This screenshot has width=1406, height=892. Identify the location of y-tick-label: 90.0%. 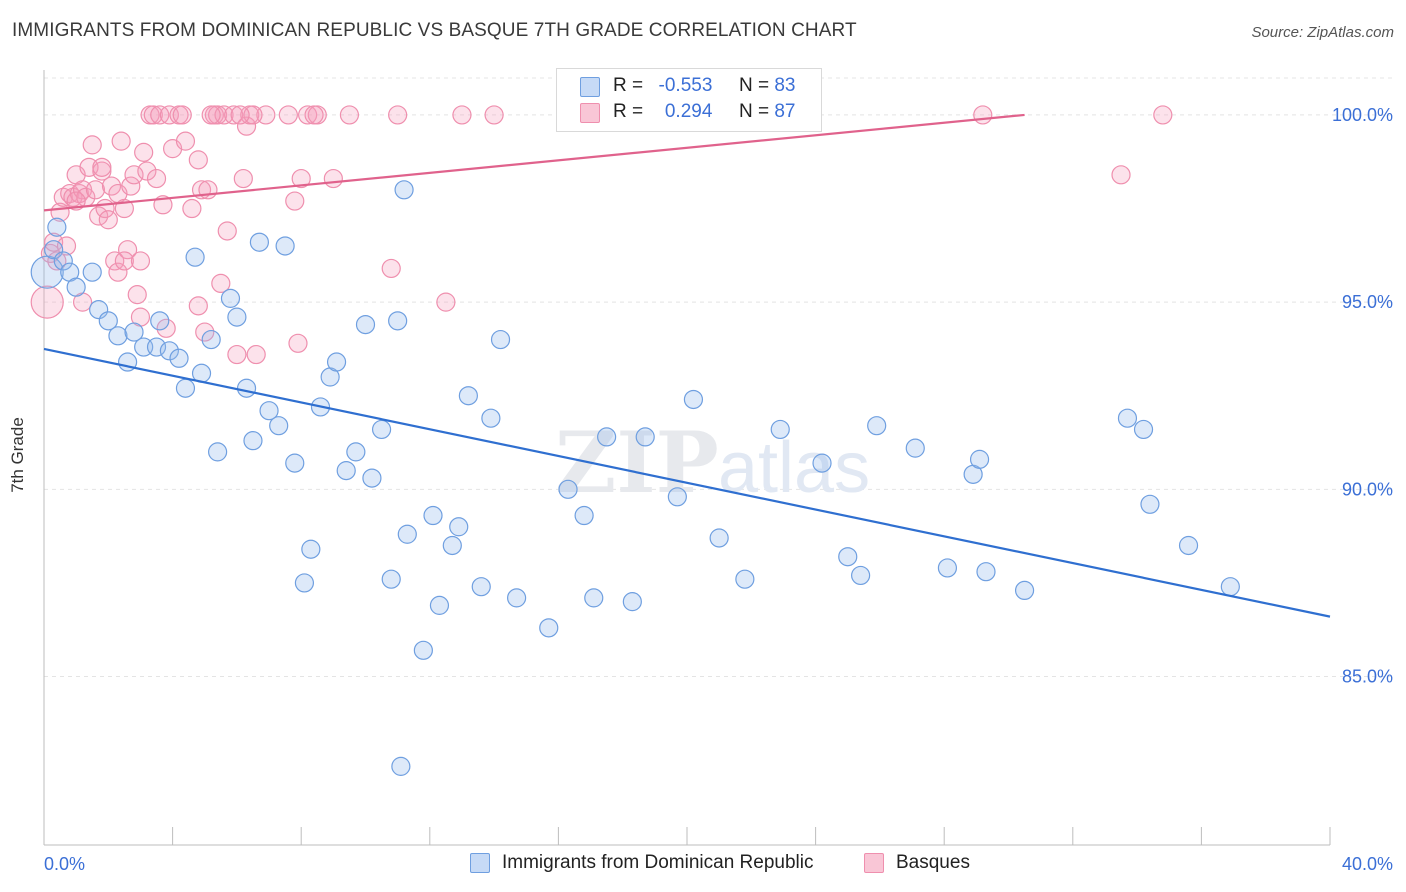
(1367, 489).